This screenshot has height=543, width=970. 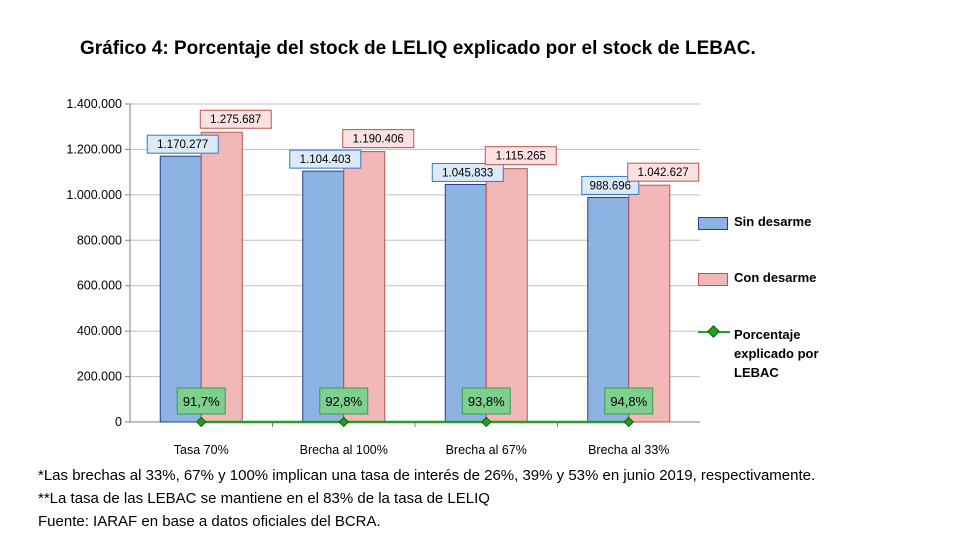 I want to click on data-label-con-desarme: 1.275.687, so click(x=235, y=120).